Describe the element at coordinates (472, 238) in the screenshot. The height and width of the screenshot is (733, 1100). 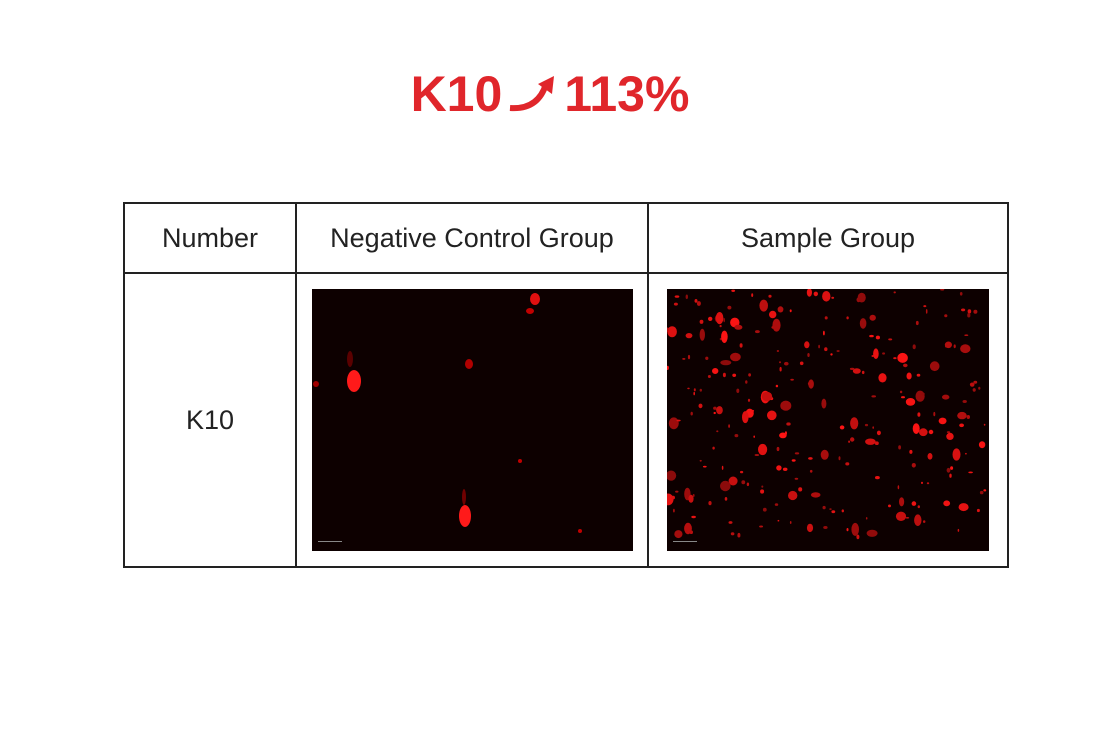
I see `header-cell: Negative Control Group` at that location.